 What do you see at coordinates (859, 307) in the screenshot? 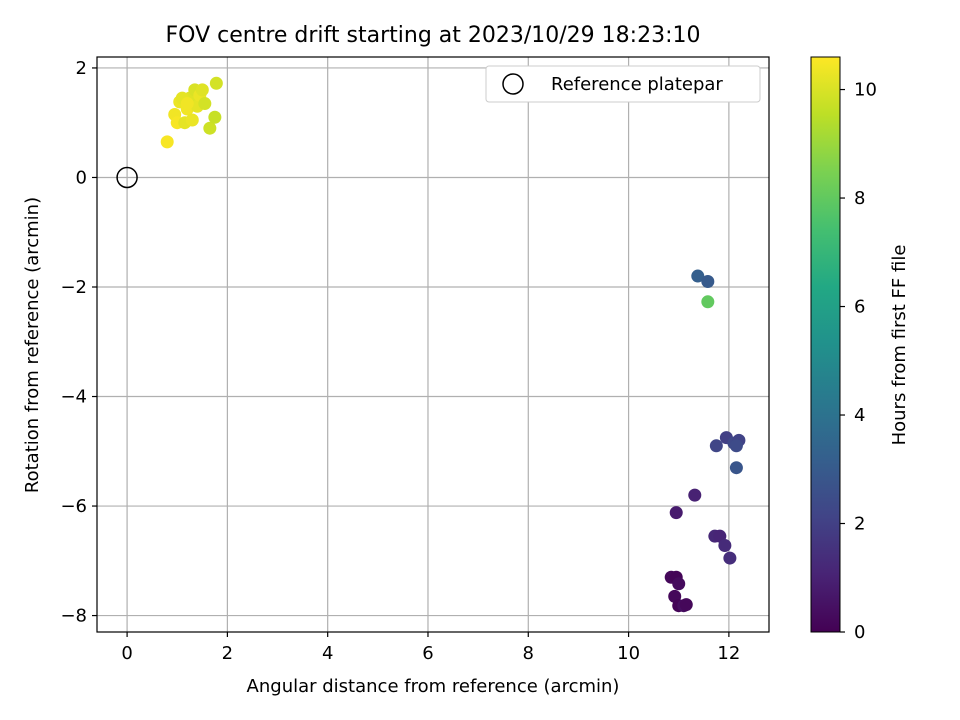
I see `colorbar-tick-label: 6` at bounding box center [859, 307].